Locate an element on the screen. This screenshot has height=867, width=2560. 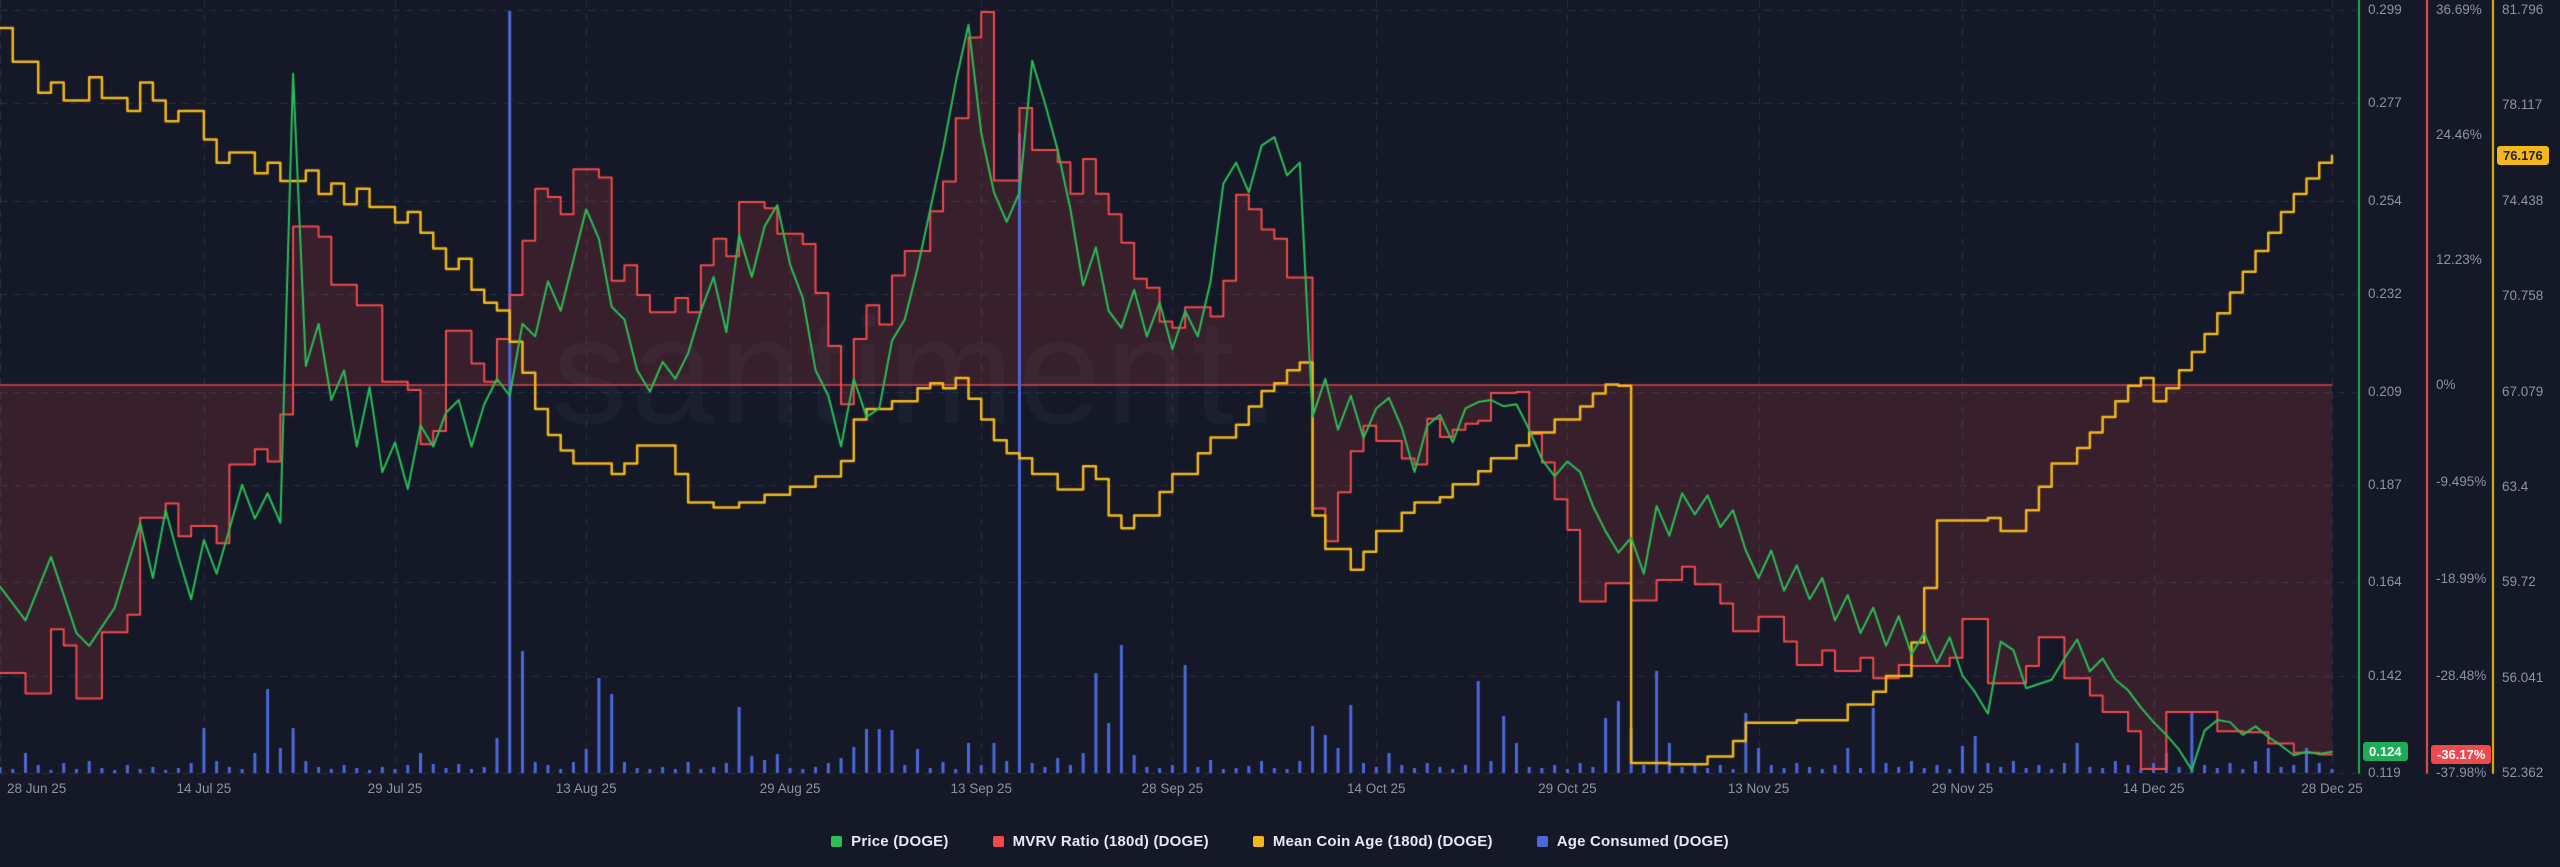
x-axis-date-label: 13 Nov 25 is located at coordinates (1758, 788).